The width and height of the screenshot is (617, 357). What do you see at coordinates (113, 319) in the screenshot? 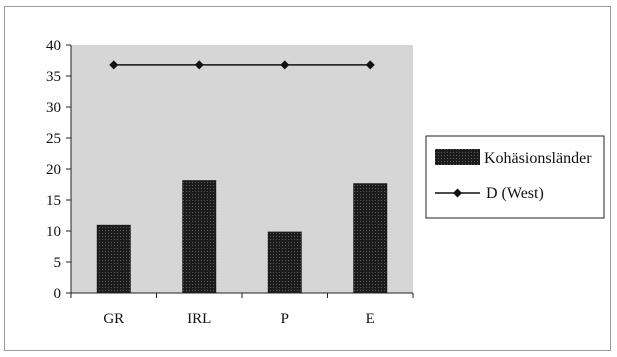
I see `x-tick-label: GR` at bounding box center [113, 319].